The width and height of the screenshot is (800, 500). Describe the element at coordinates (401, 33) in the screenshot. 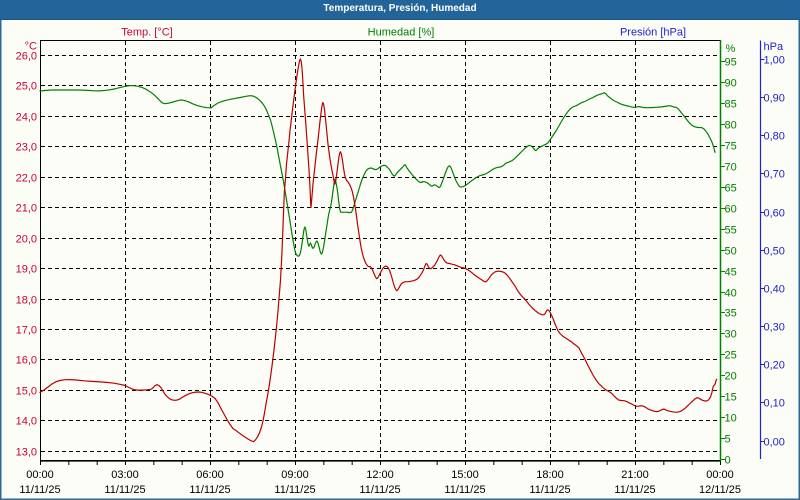

I see `svg-text: Humedad [%]` at that location.